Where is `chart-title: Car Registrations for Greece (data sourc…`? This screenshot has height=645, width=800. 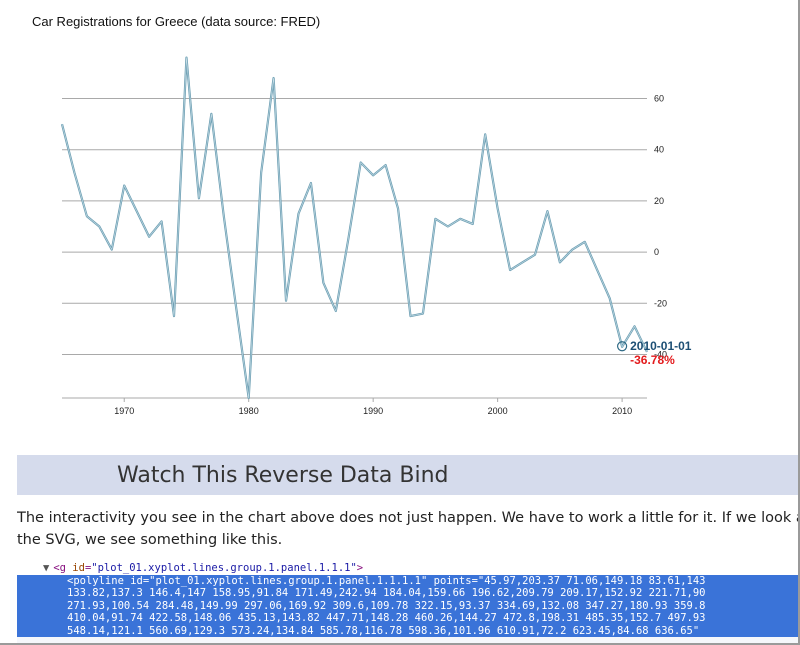 chart-title: Car Registrations for Greece (data sourc… is located at coordinates (176, 21).